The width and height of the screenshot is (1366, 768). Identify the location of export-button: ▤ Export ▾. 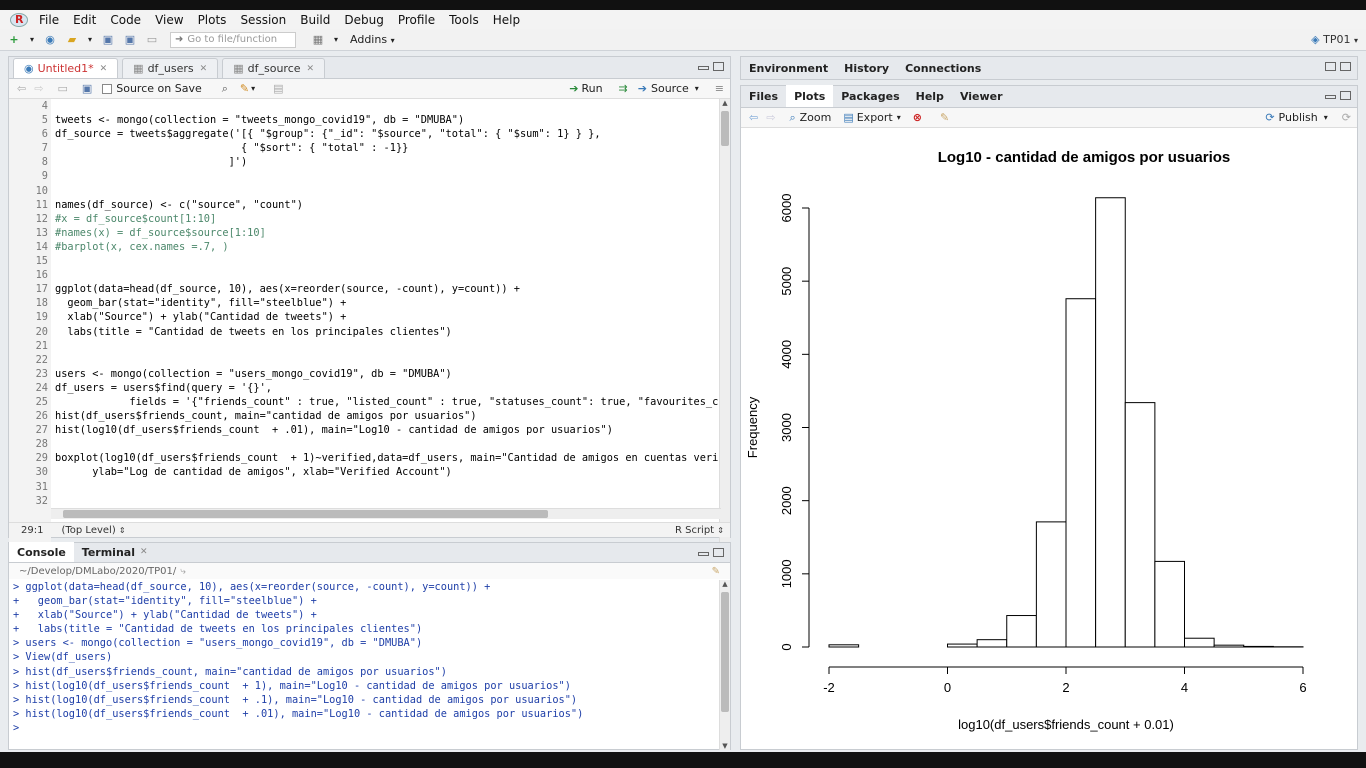
(871, 117).